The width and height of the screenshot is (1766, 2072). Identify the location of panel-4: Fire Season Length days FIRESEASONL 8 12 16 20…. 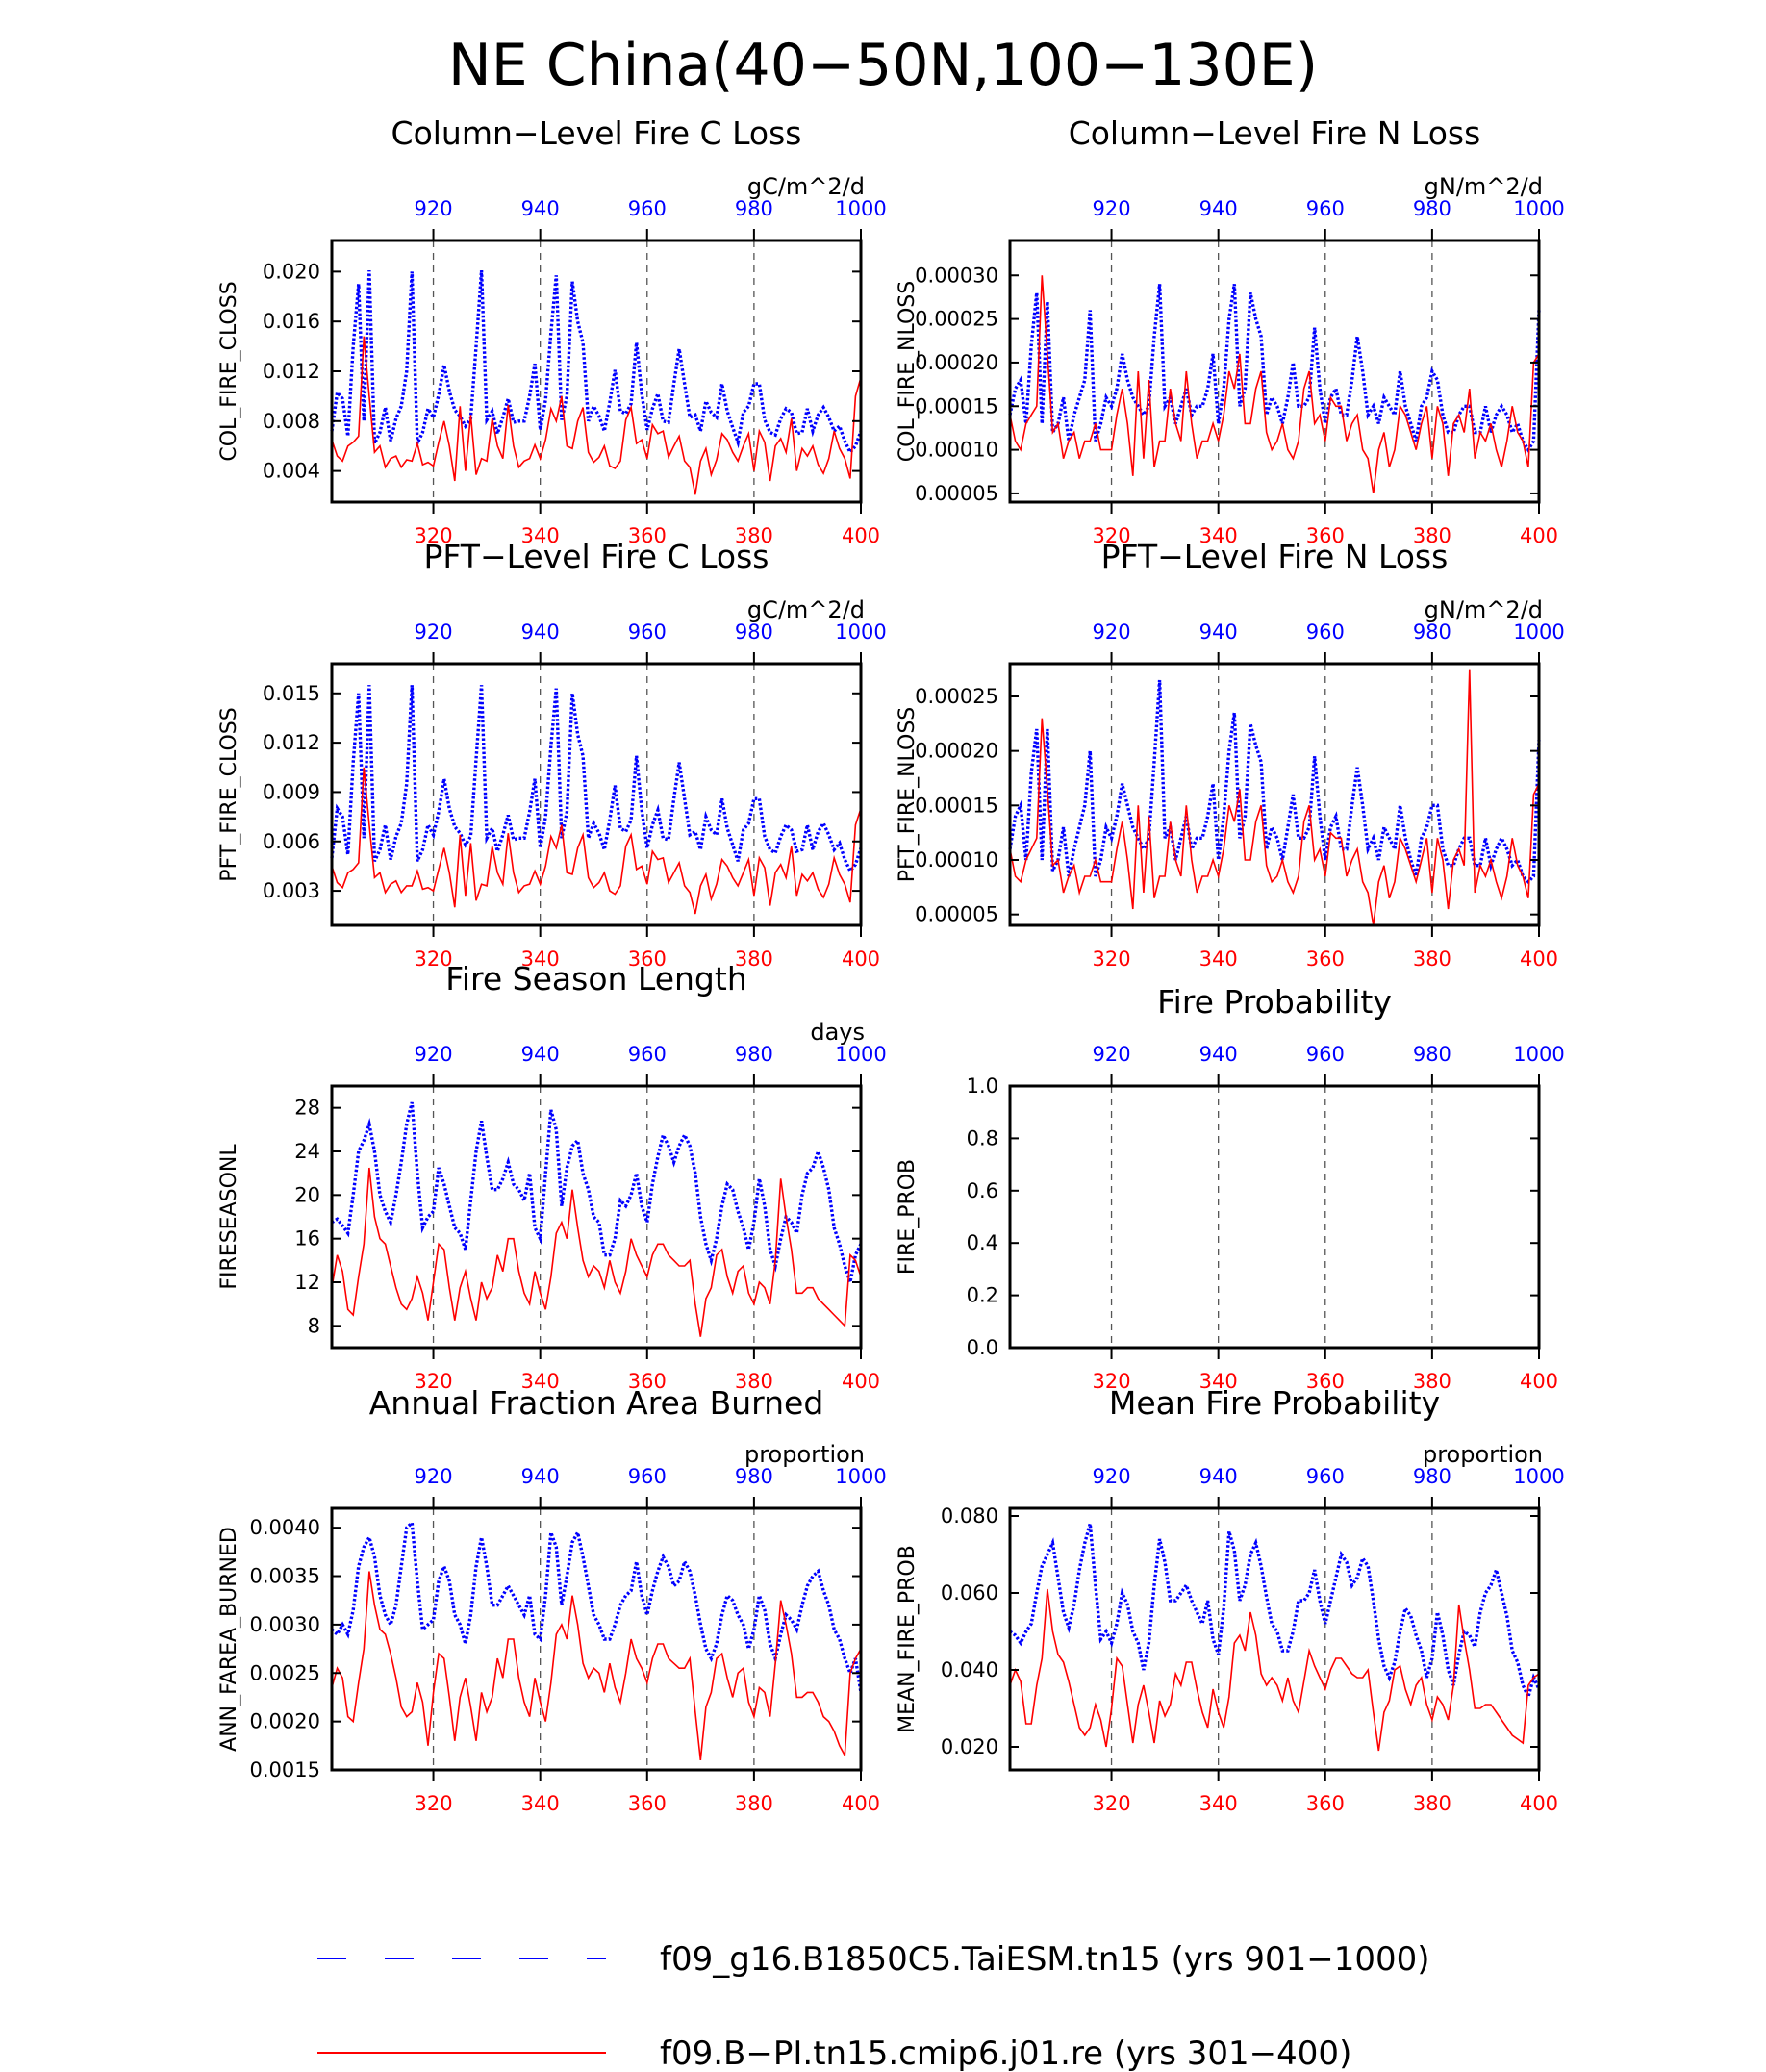
(552, 1176).